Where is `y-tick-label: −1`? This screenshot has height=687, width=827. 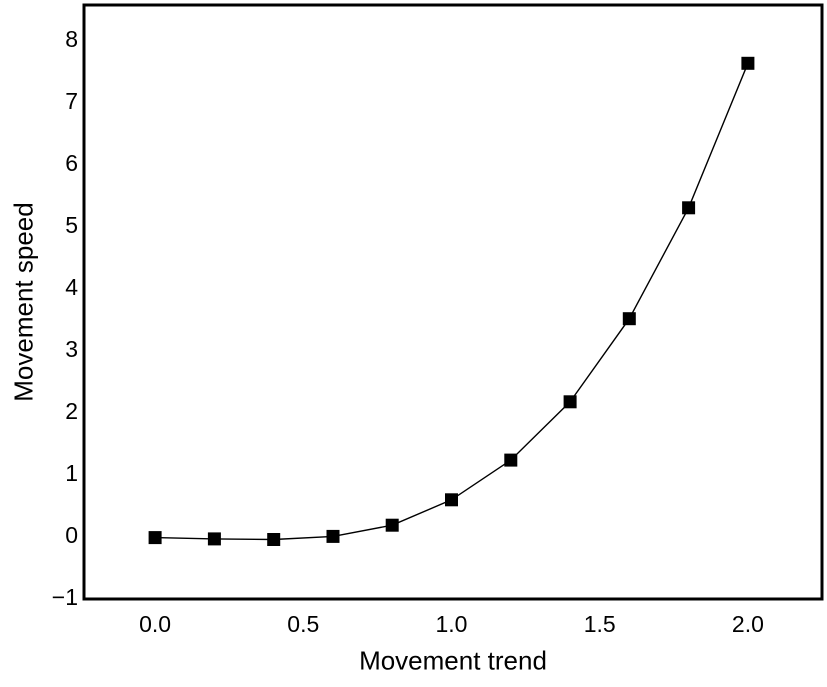 y-tick-label: −1 is located at coordinates (65, 597).